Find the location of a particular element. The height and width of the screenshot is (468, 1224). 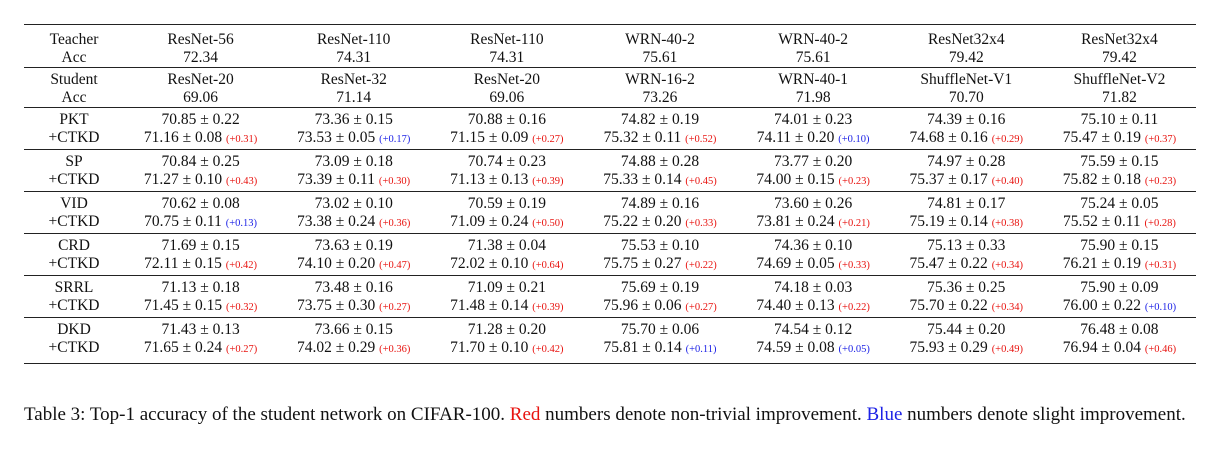

ctkd-line: 72.11 ± 0.15 (+0.42) is located at coordinates (200, 265).